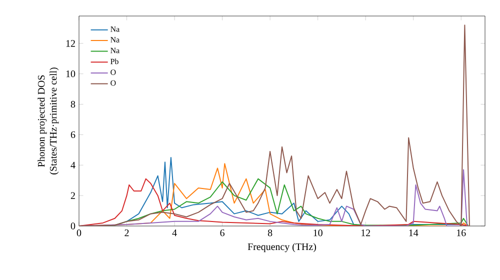 This screenshot has height=280, width=500. Describe the element at coordinates (413, 233) in the screenshot. I see `x-tick-label: 14` at that location.